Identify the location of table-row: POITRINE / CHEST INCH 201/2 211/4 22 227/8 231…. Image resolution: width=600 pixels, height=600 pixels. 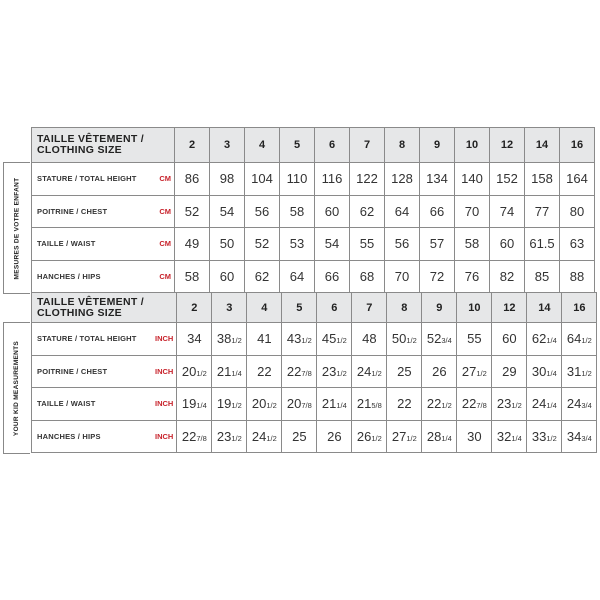
(314, 371).